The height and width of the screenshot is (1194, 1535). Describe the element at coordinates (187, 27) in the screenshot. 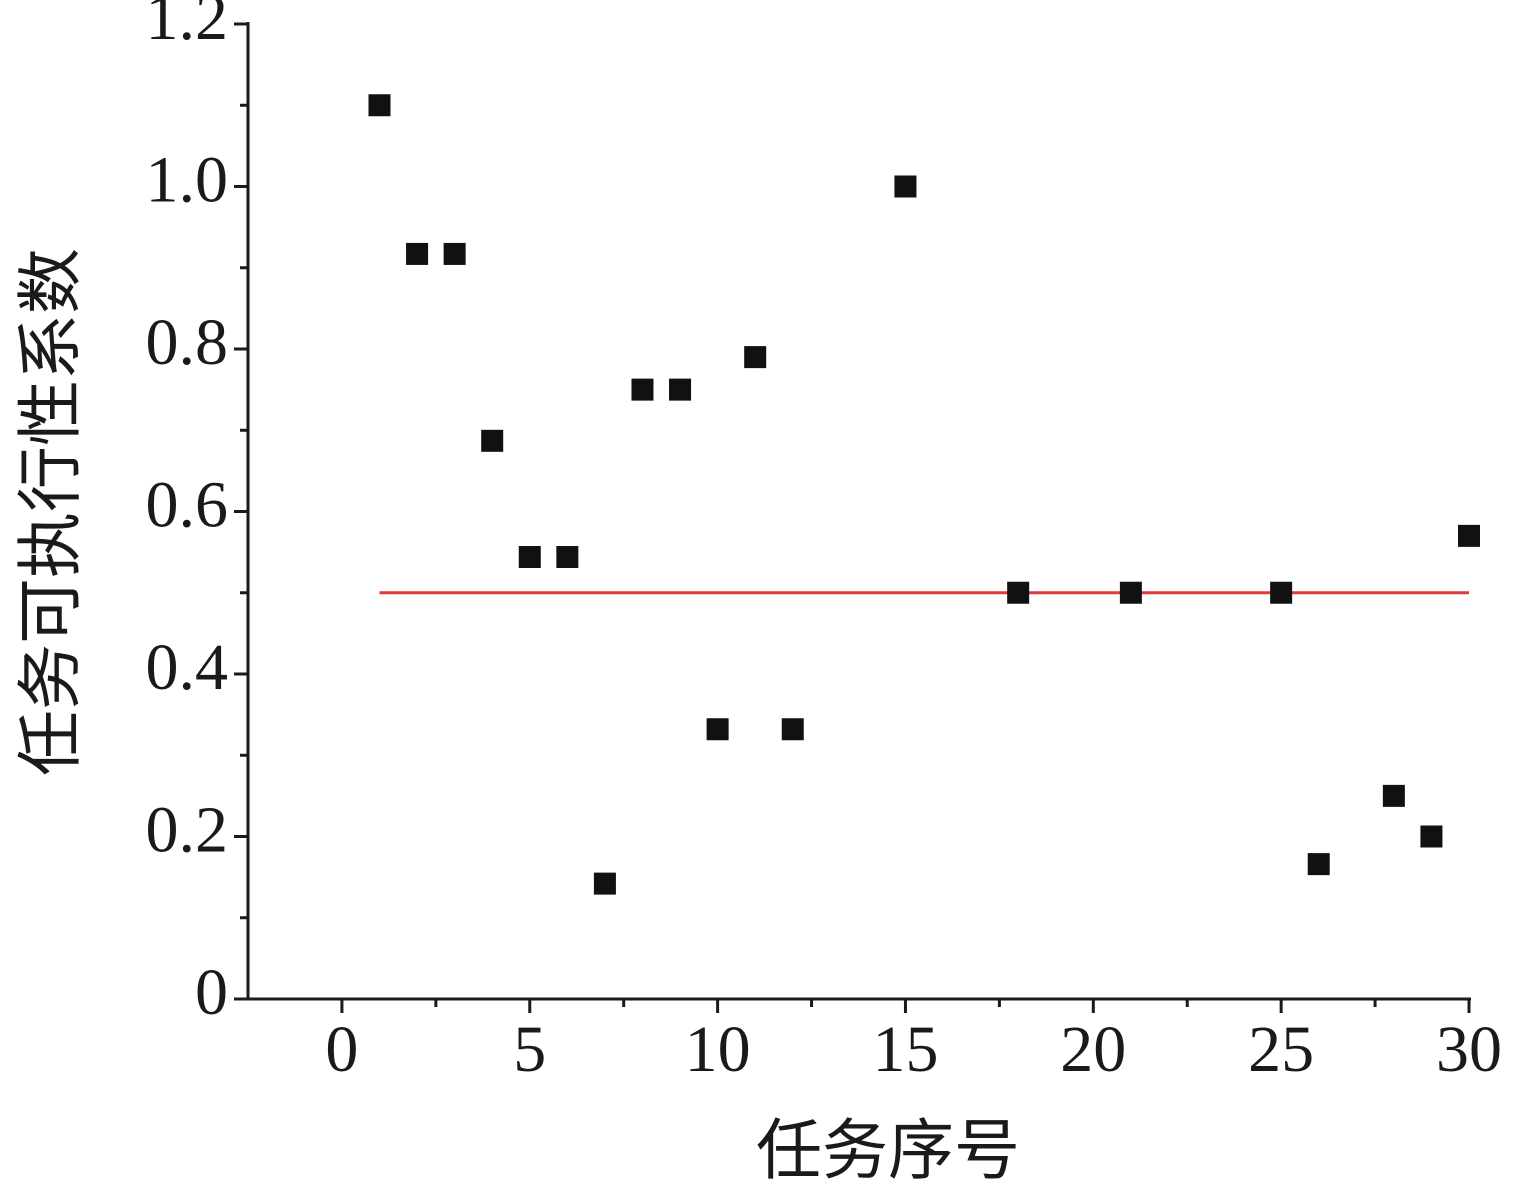

I see `y-tick-label: 1.2` at that location.